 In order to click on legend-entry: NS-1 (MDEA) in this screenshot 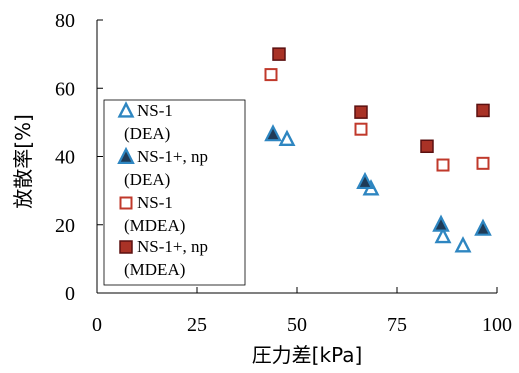, I will do `click(152, 214)`.